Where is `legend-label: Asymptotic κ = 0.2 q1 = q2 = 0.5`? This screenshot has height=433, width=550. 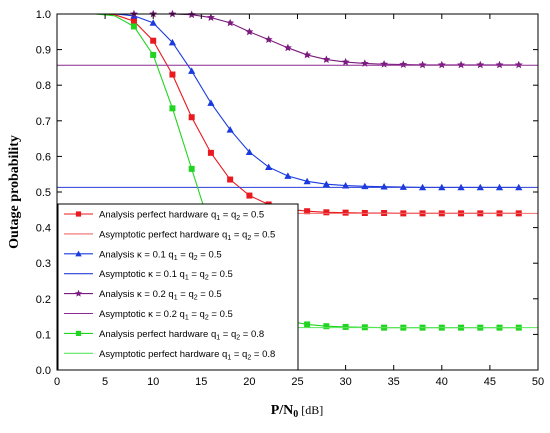 legend-label: Asymptotic κ = 0.2 q1 = q2 = 0.5 is located at coordinates (166, 315).